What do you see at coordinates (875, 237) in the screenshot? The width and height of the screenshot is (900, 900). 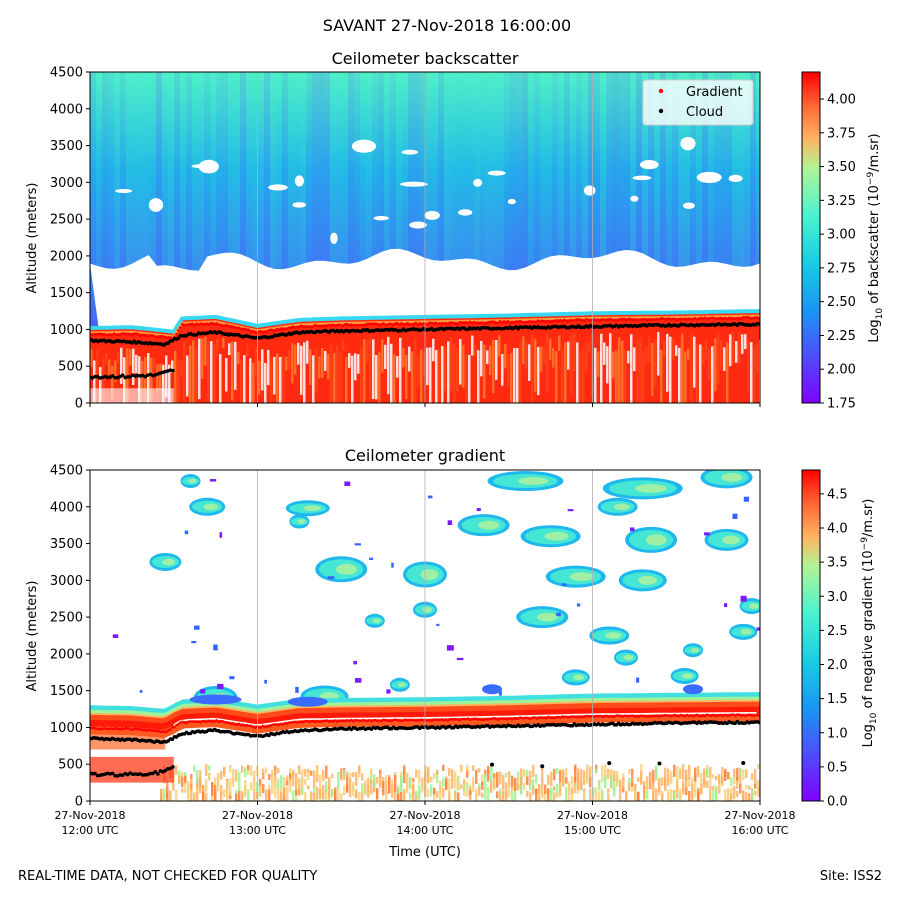 I see `backscatter-colorbar-label: Log10 of backscatter (10−9/m.sr)` at bounding box center [875, 237].